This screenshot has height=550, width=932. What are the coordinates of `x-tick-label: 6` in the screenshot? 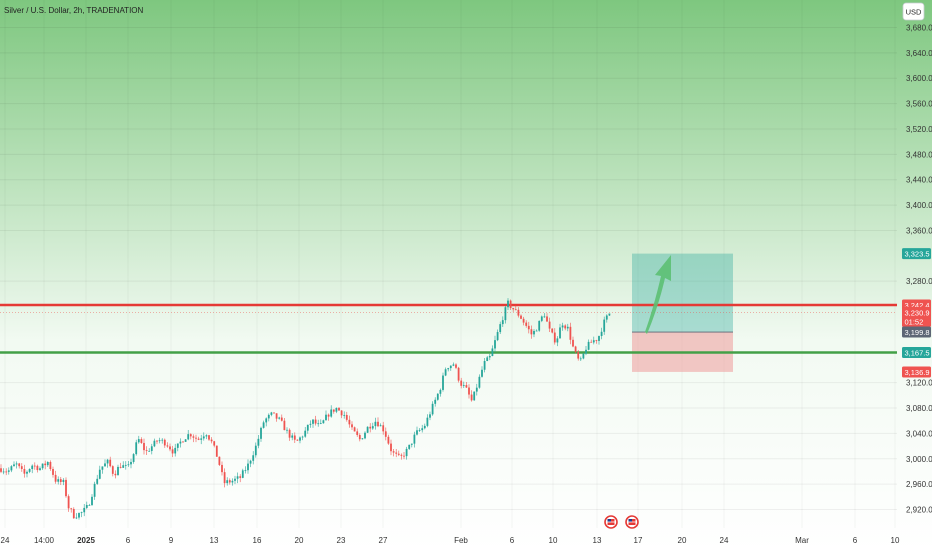 It's located at (512, 540).